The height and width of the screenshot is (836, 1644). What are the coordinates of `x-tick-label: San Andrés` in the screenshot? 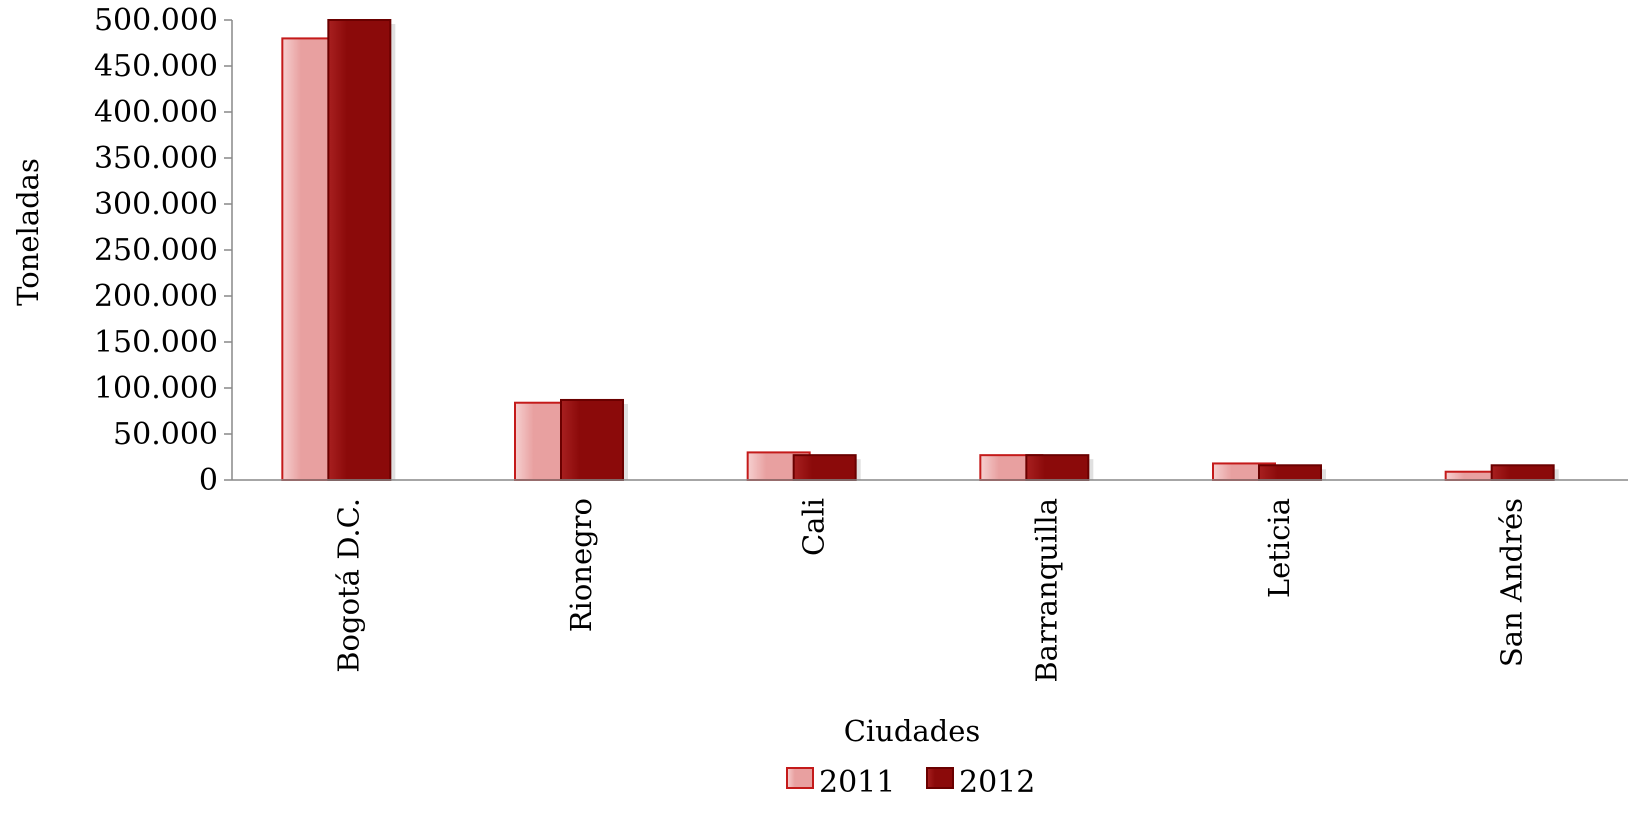 It's located at (1512, 582).